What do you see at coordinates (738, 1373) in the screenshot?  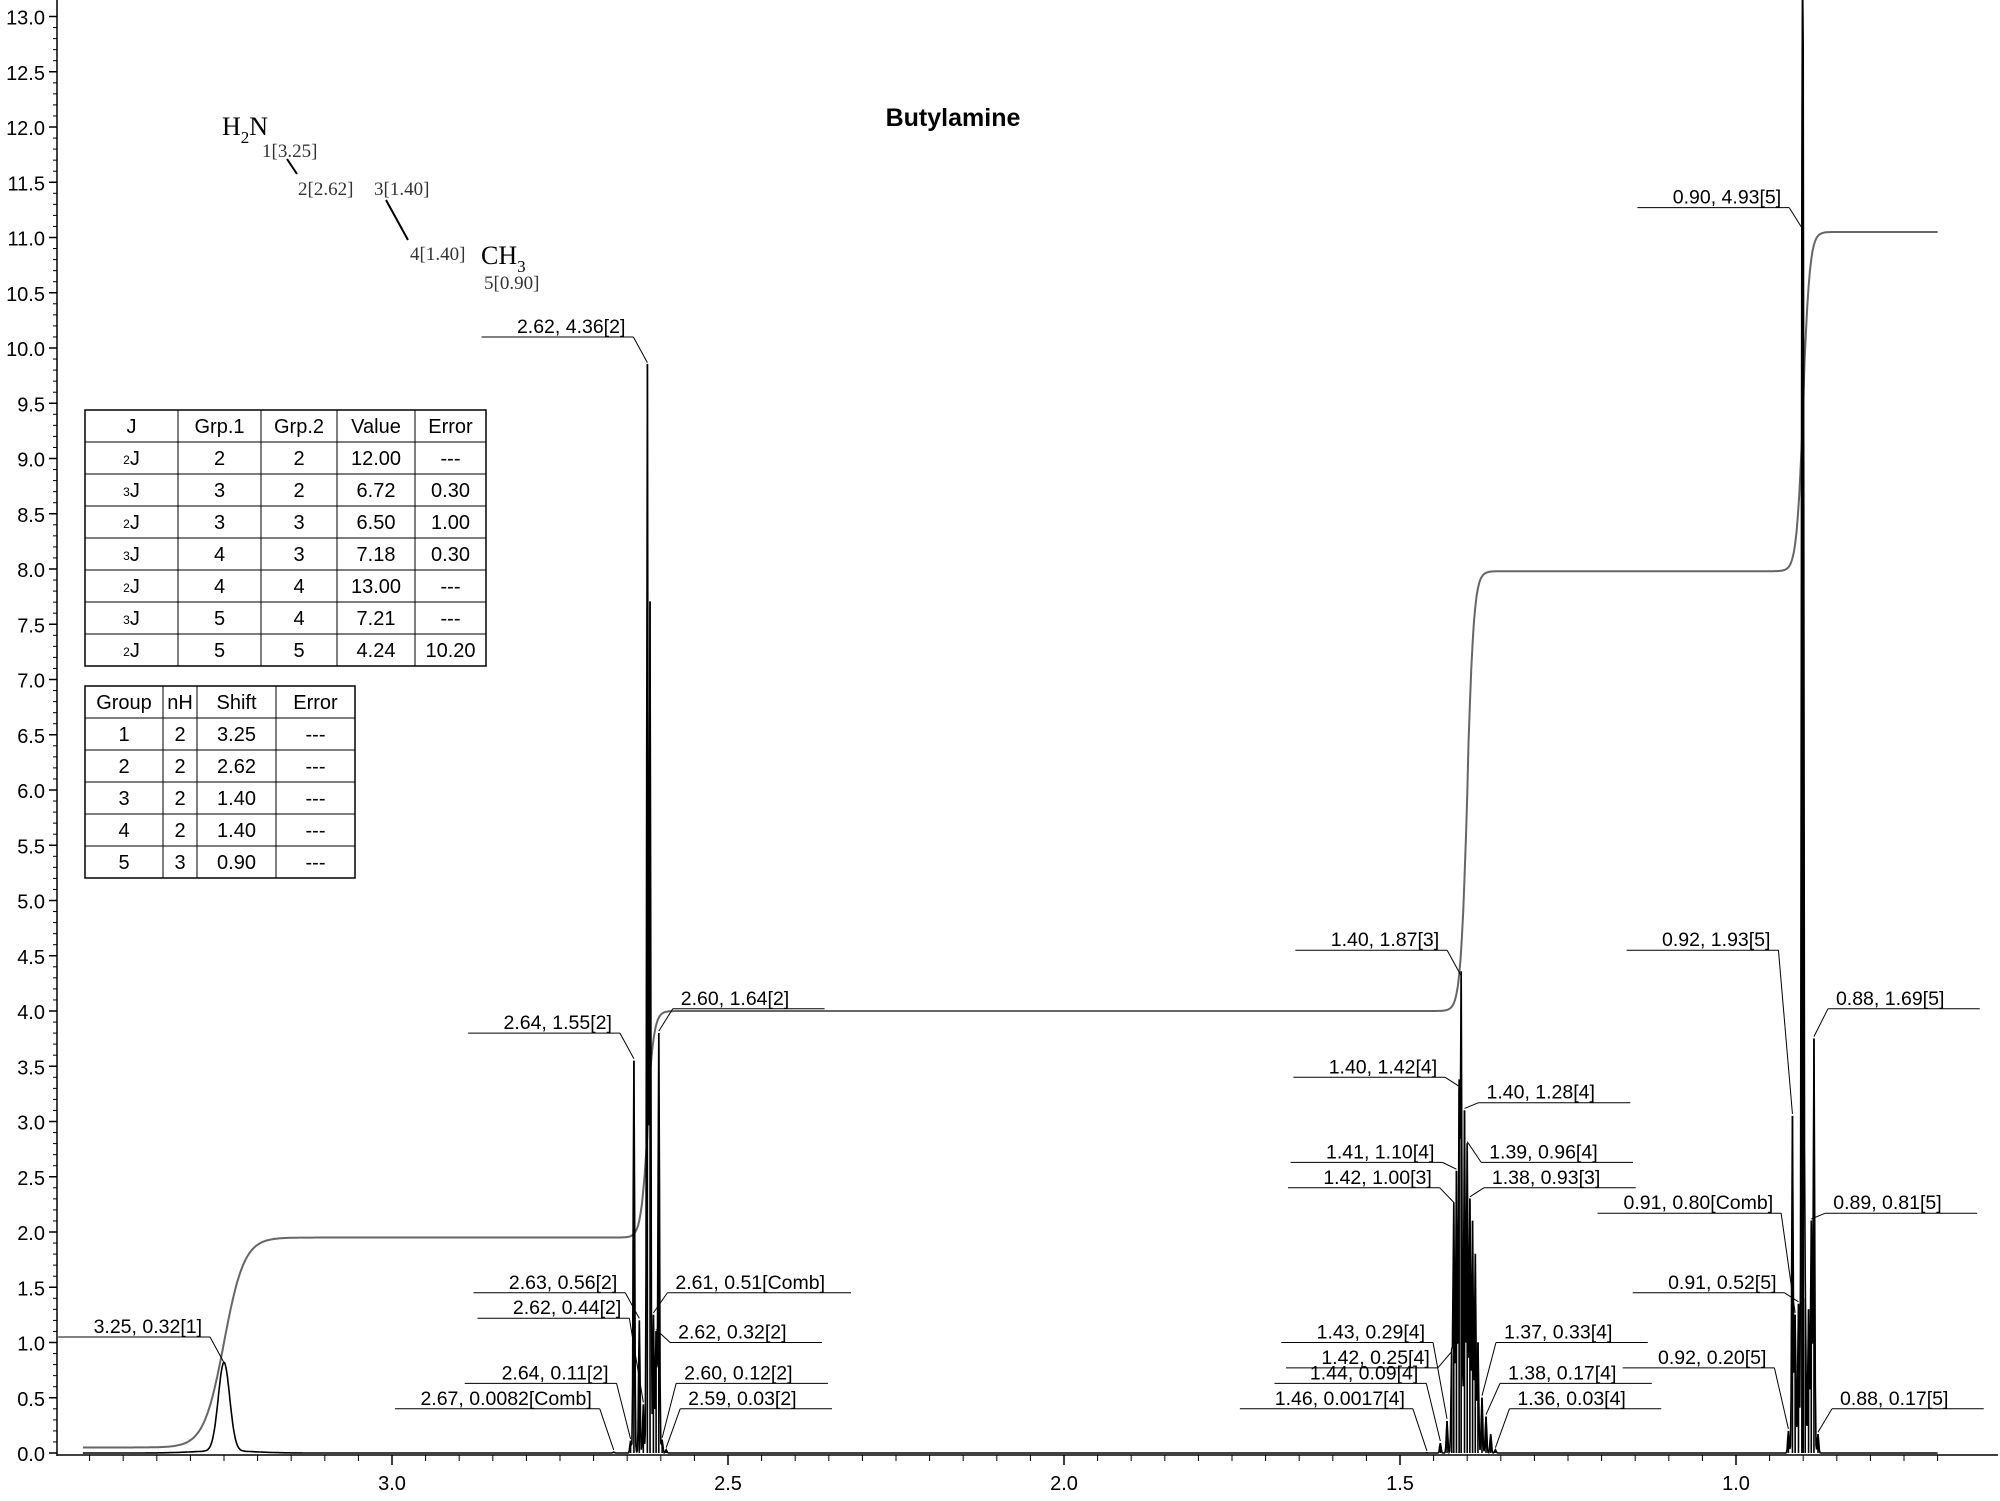 I see `peak-label-text: 2.60, 0.12[2]` at bounding box center [738, 1373].